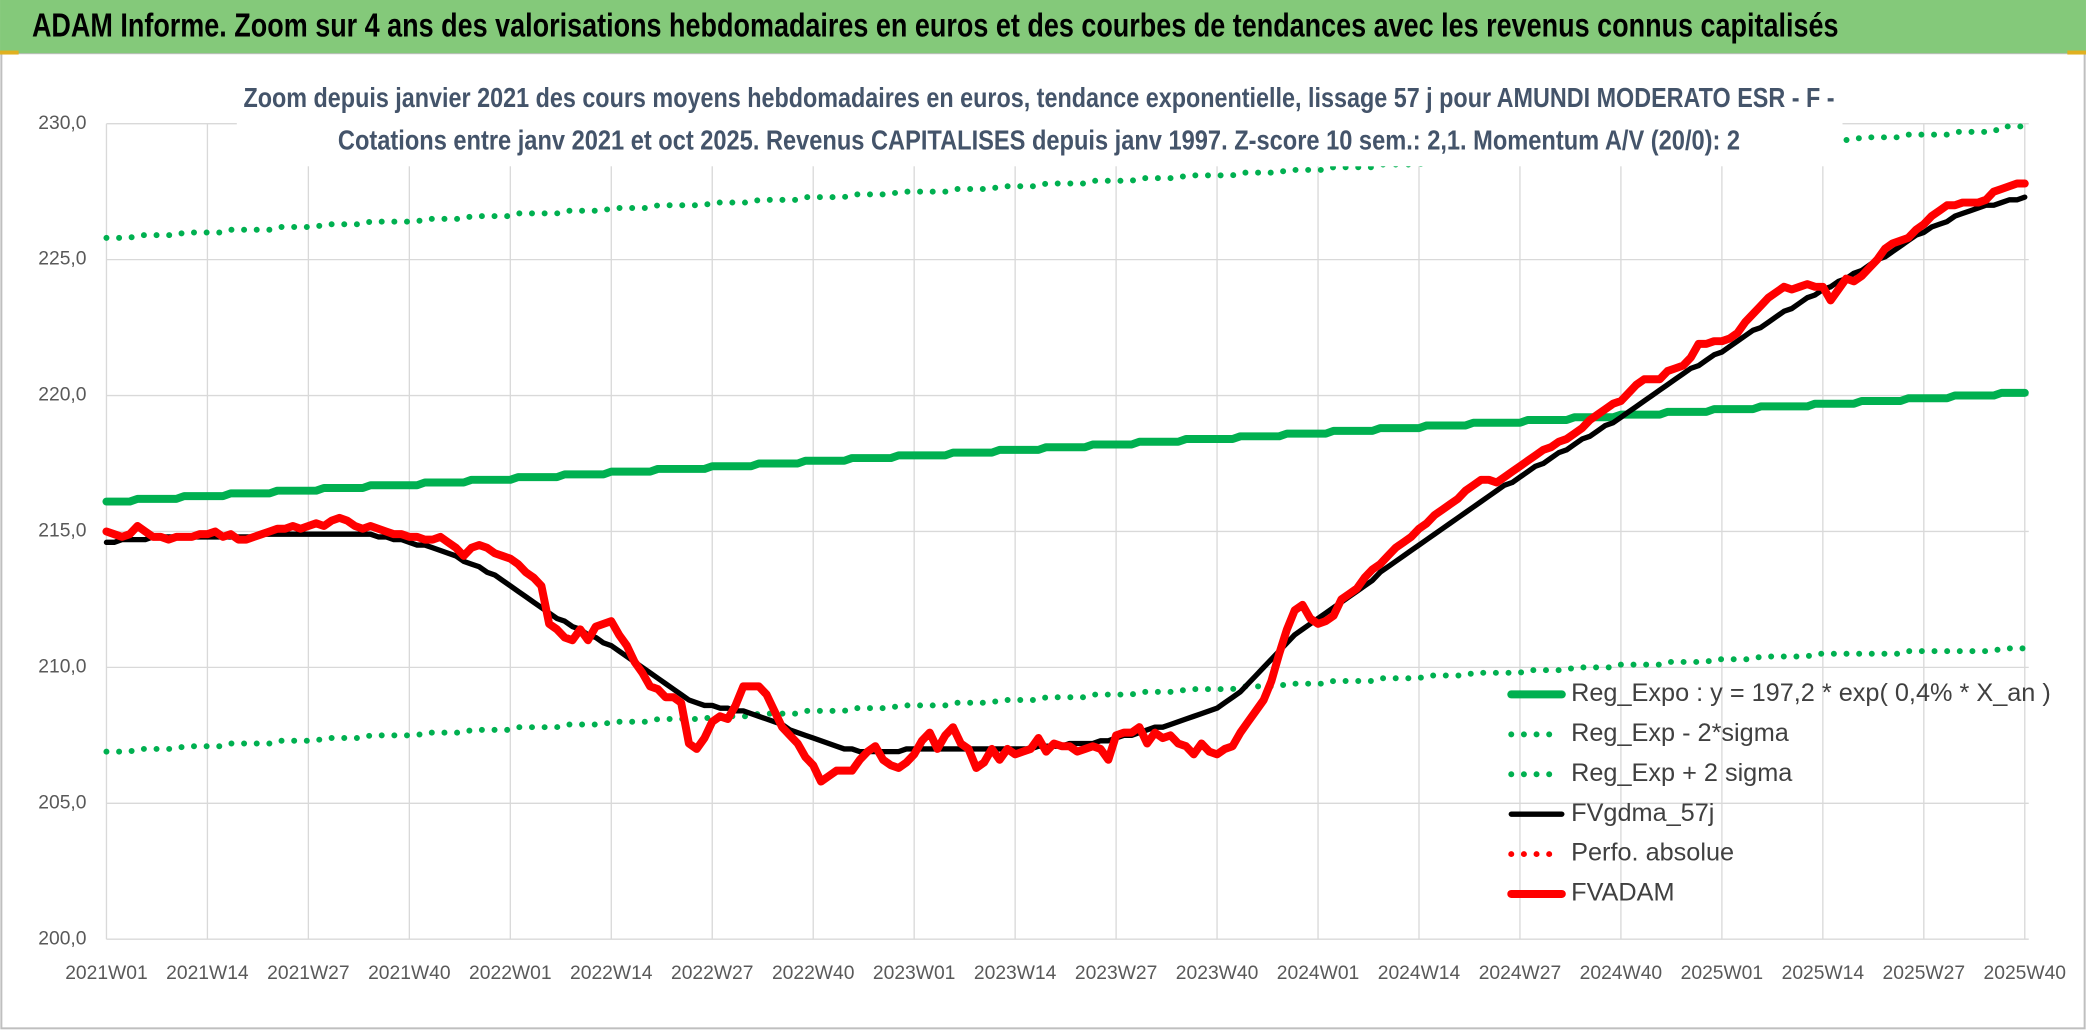 The image size is (2086, 1031). I want to click on legend-label: FVgdma_57j, so click(1642, 813).